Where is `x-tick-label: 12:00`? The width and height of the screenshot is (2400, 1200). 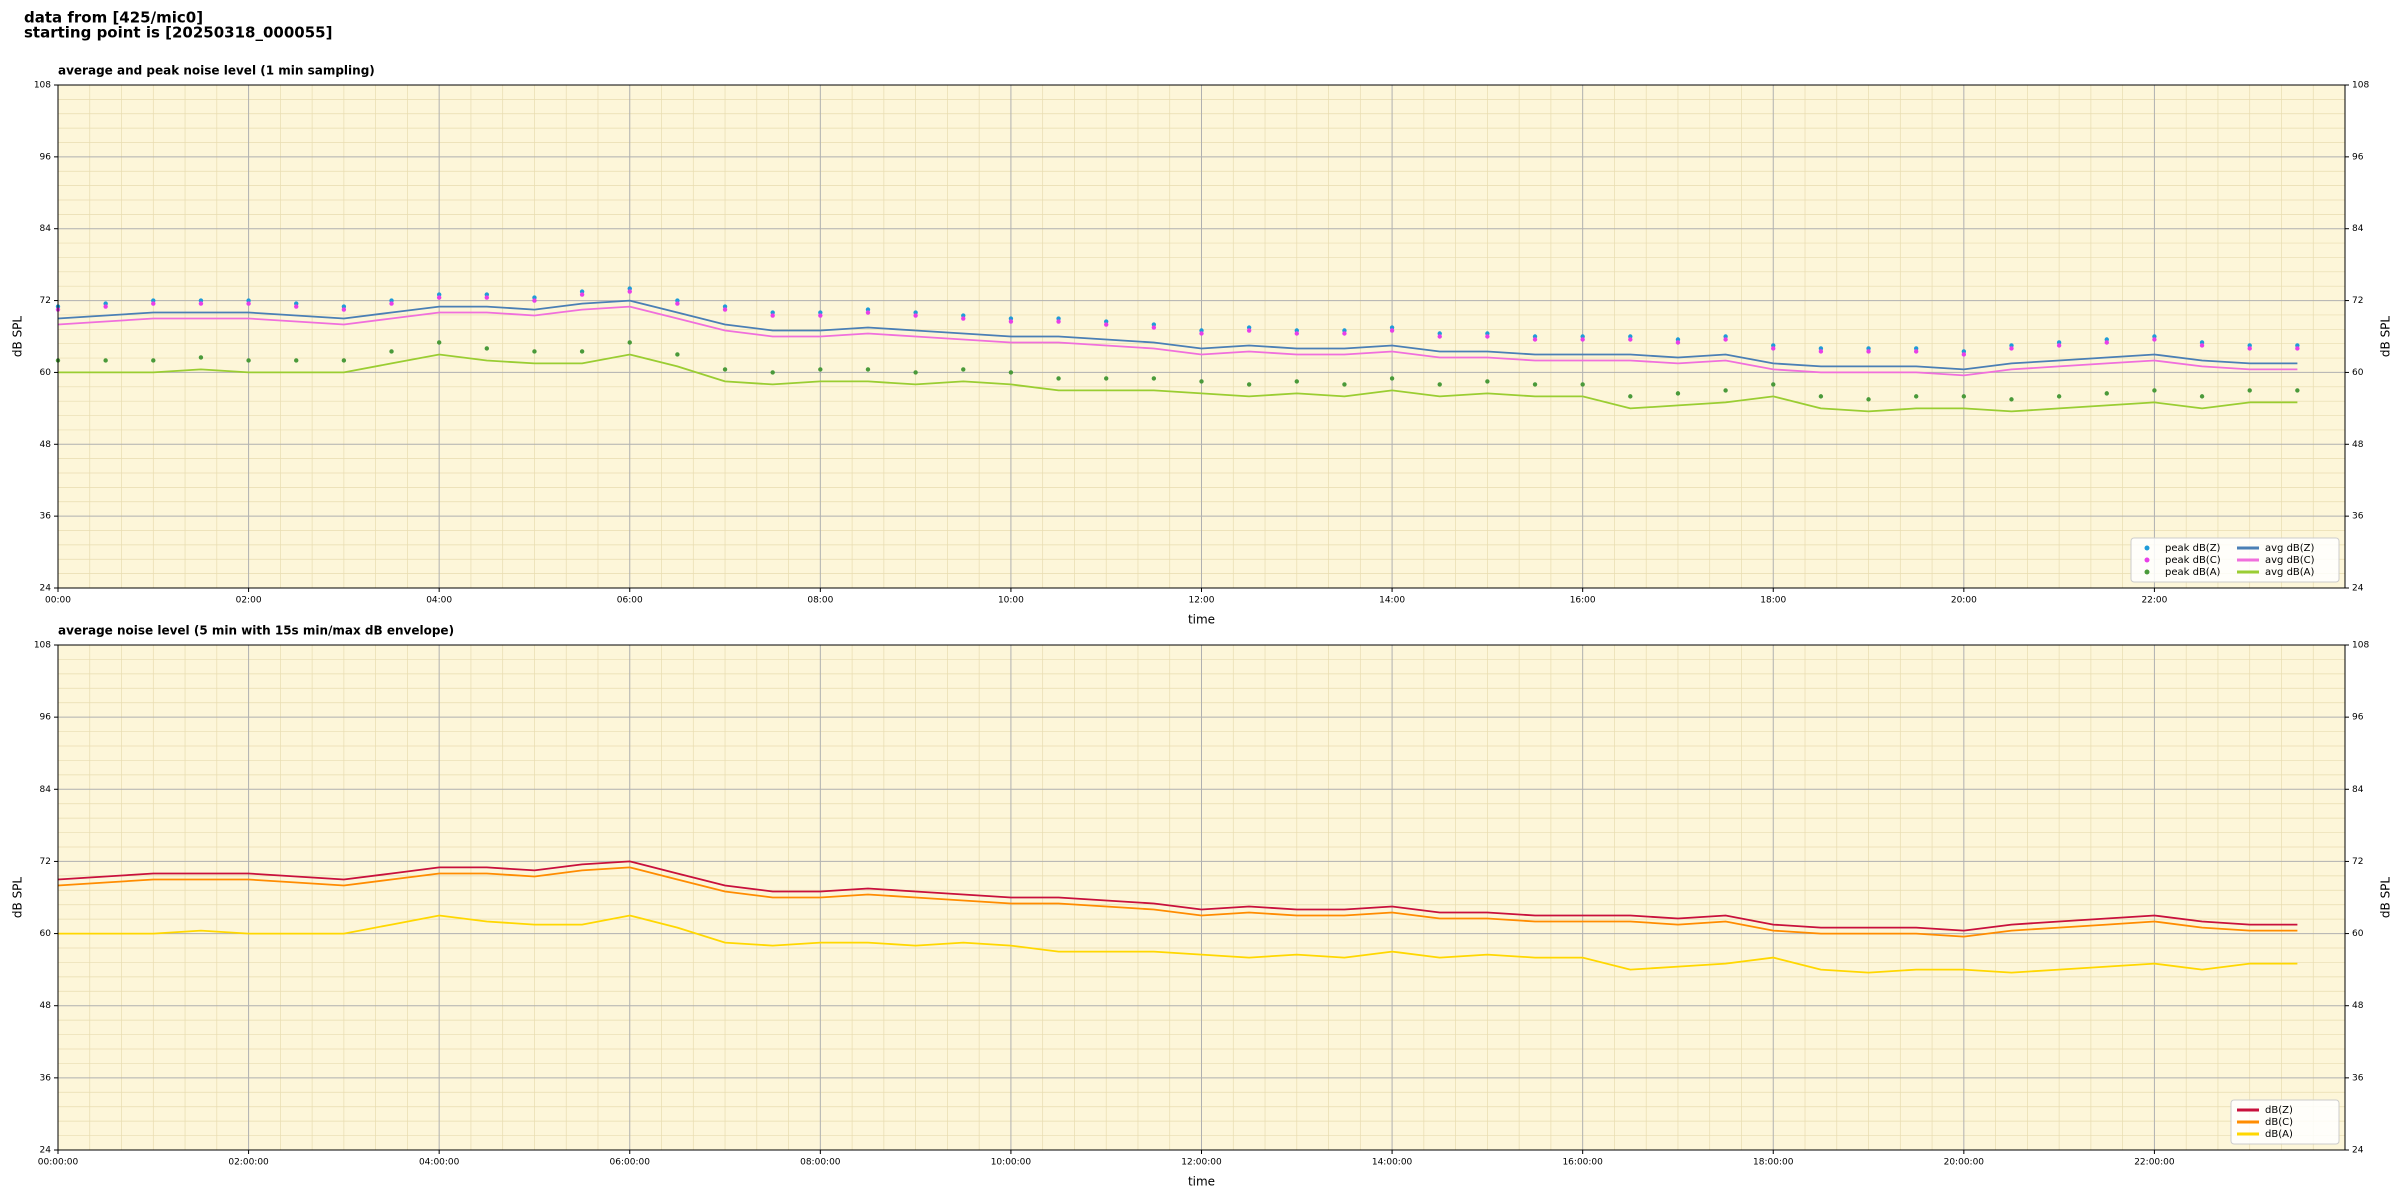
x-tick-label: 12:00 is located at coordinates (1202, 601).